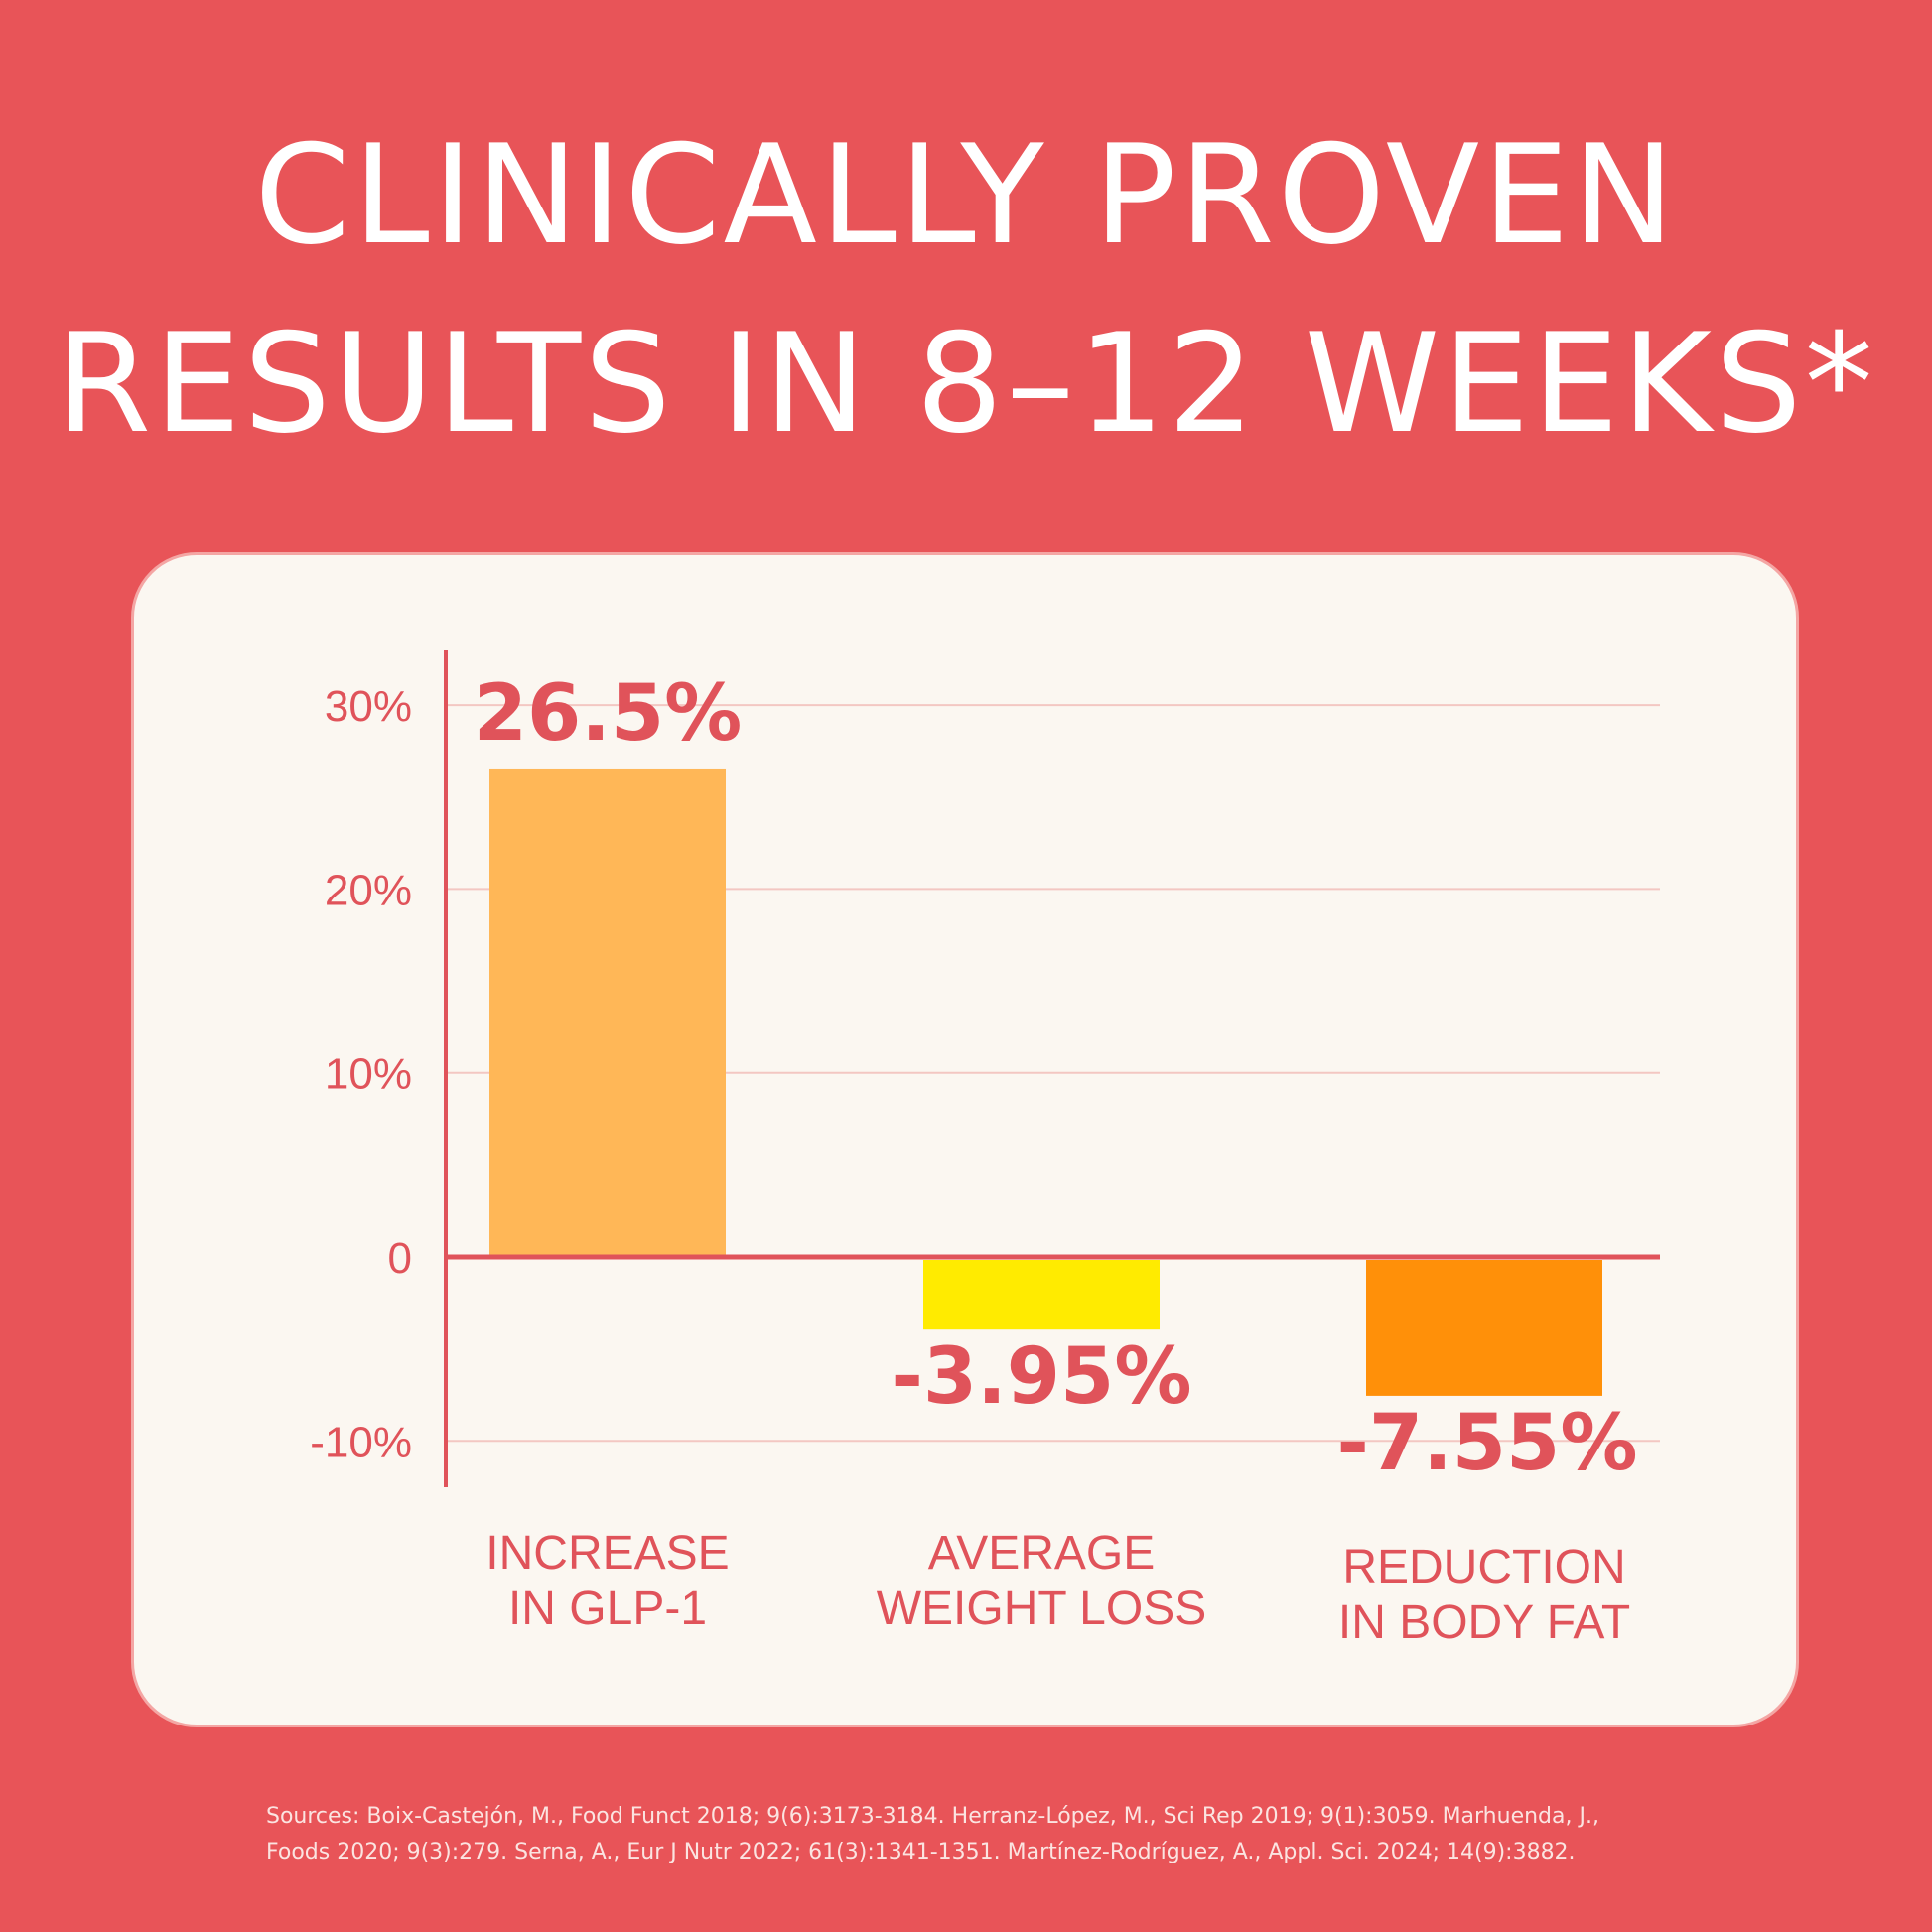 This screenshot has height=1932, width=1932. Describe the element at coordinates (369, 890) in the screenshot. I see `y-tick-label: 20%` at that location.